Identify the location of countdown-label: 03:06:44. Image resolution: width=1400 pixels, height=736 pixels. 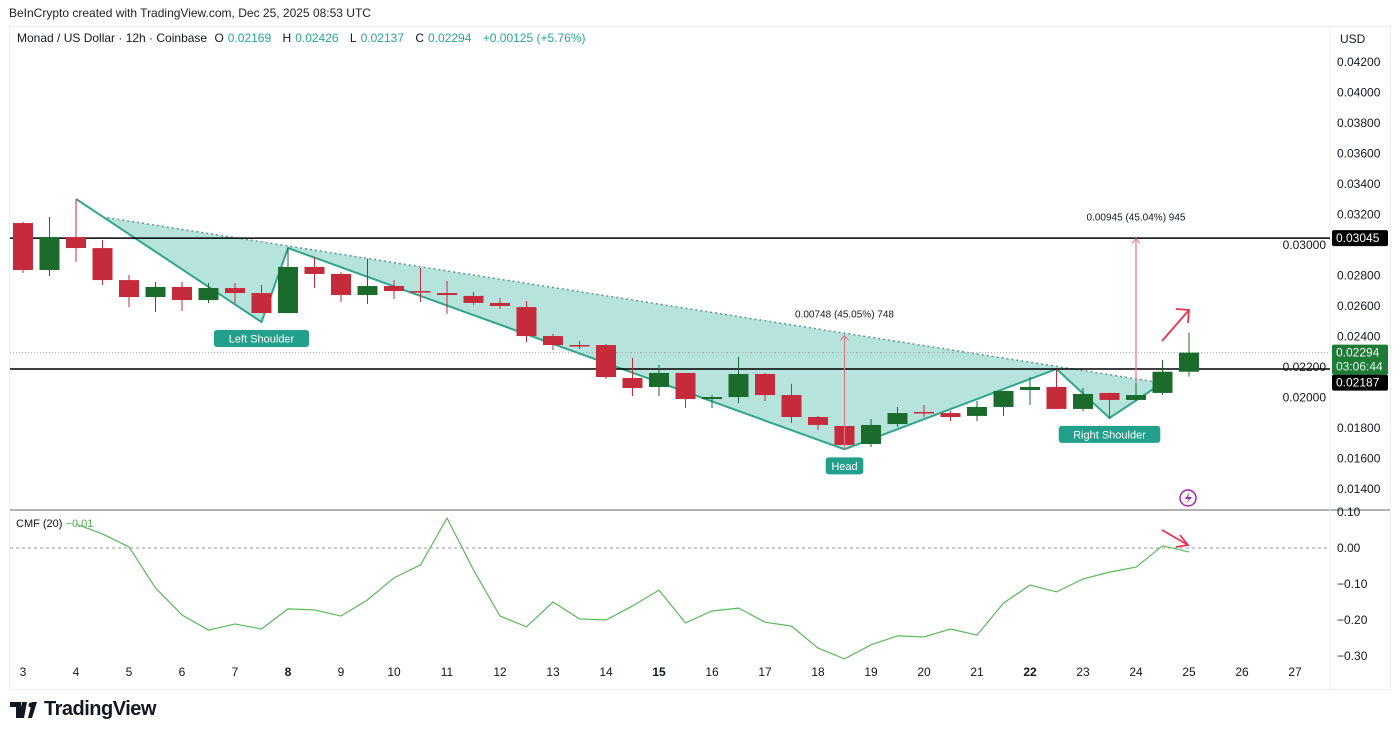
(1359, 367).